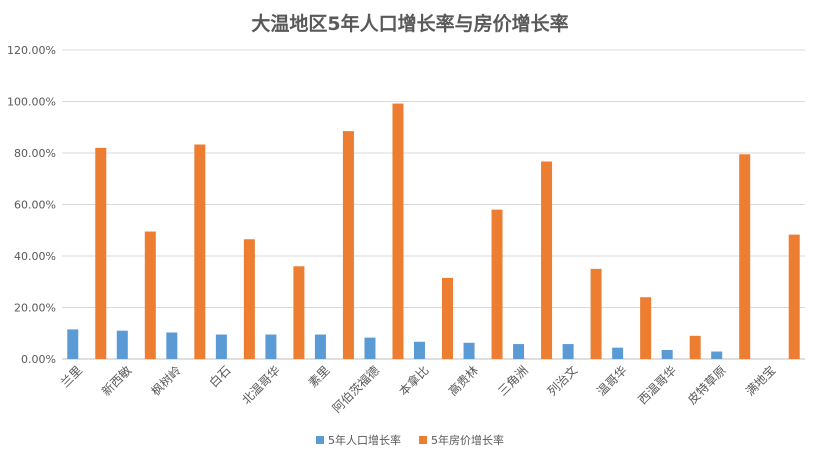 Image resolution: width=820 pixels, height=461 pixels. I want to click on x-tick-label: 皮特草原, so click(706, 385).